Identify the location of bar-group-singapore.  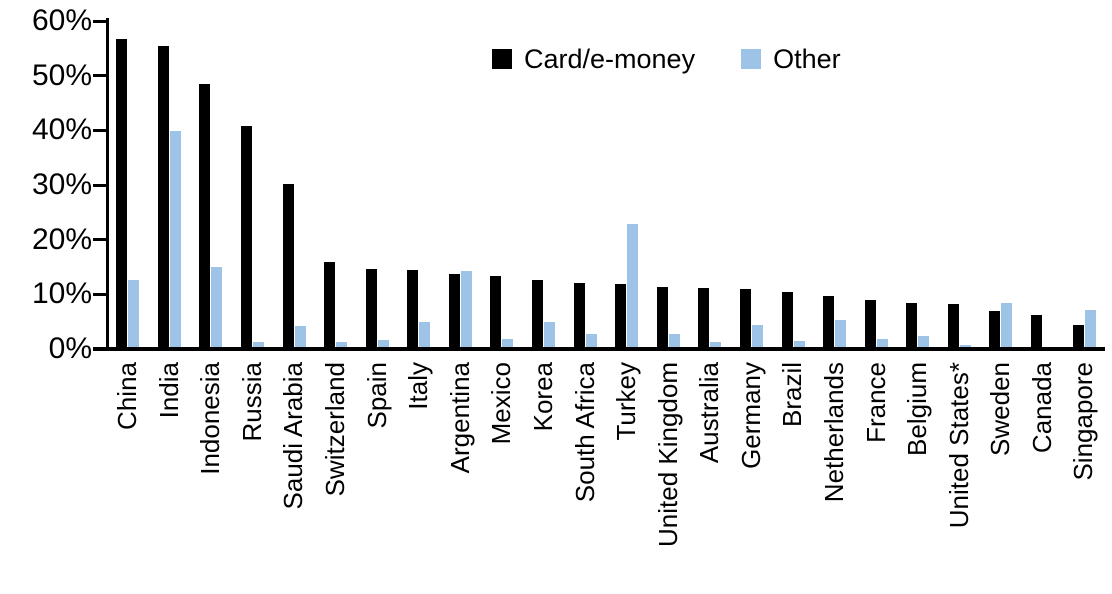
(1084, 184).